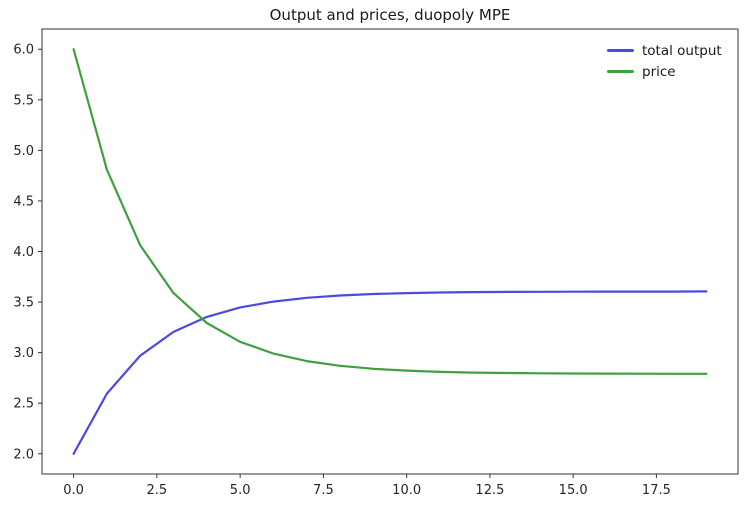  I want to click on y-tick-label: 2.5, so click(23, 404).